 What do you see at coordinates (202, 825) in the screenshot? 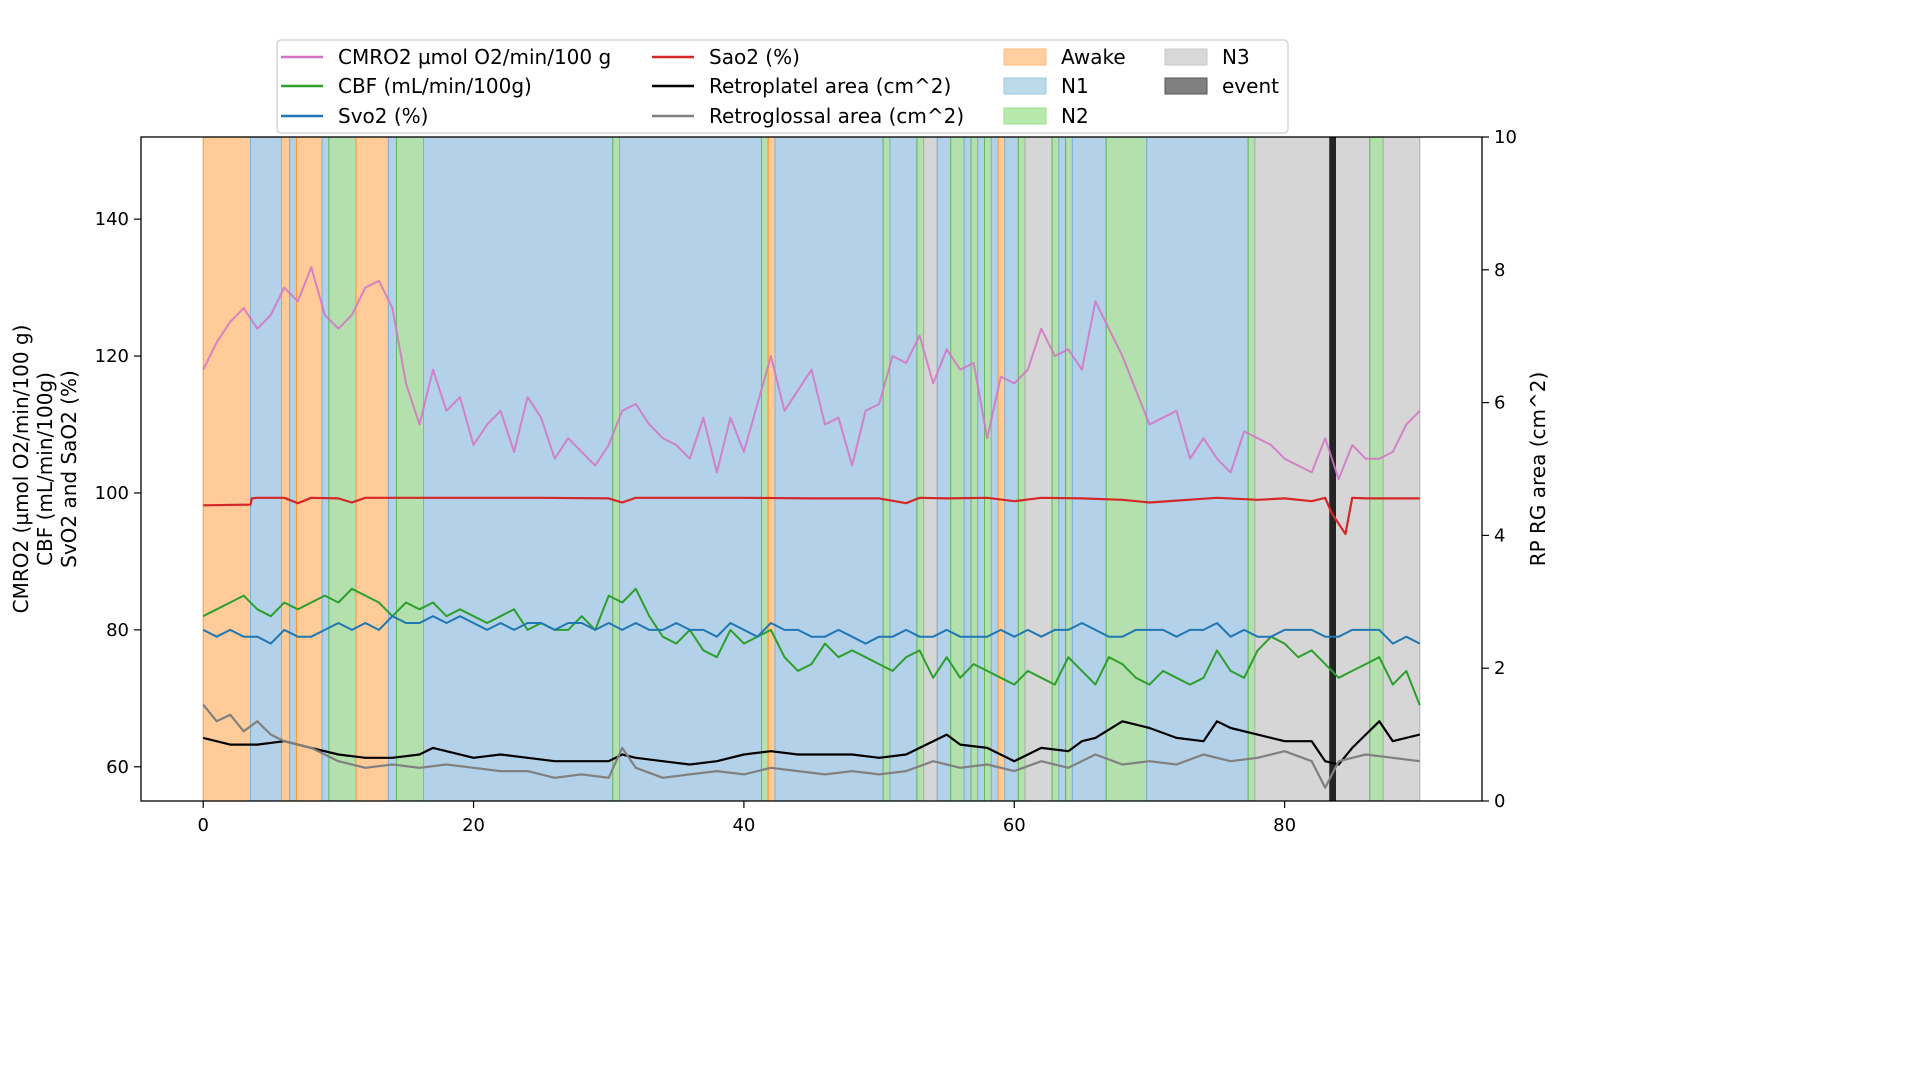
I see `x-tick-label: 0` at bounding box center [202, 825].